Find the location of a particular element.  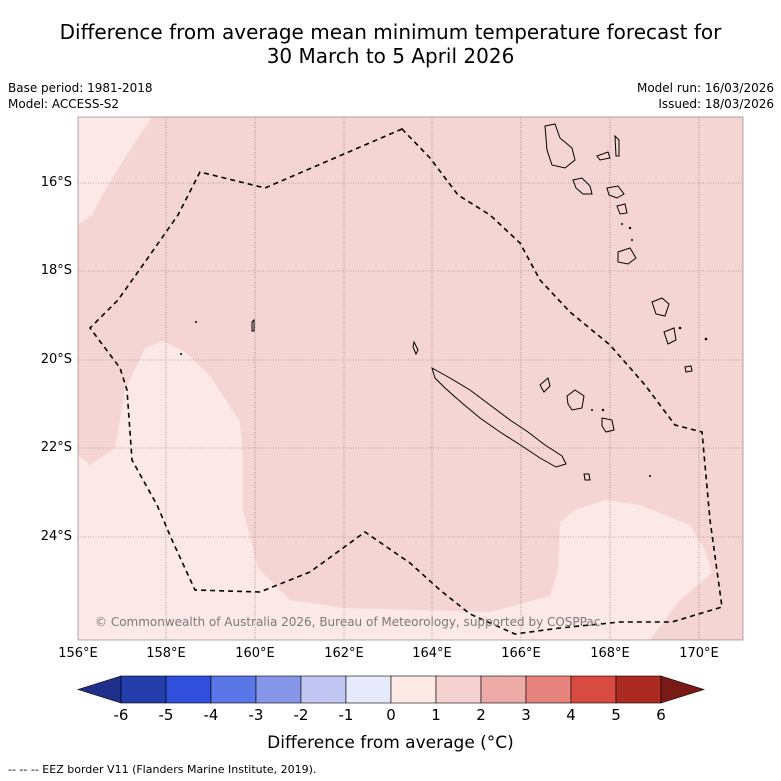

colorbar-tick: 4 is located at coordinates (571, 715).